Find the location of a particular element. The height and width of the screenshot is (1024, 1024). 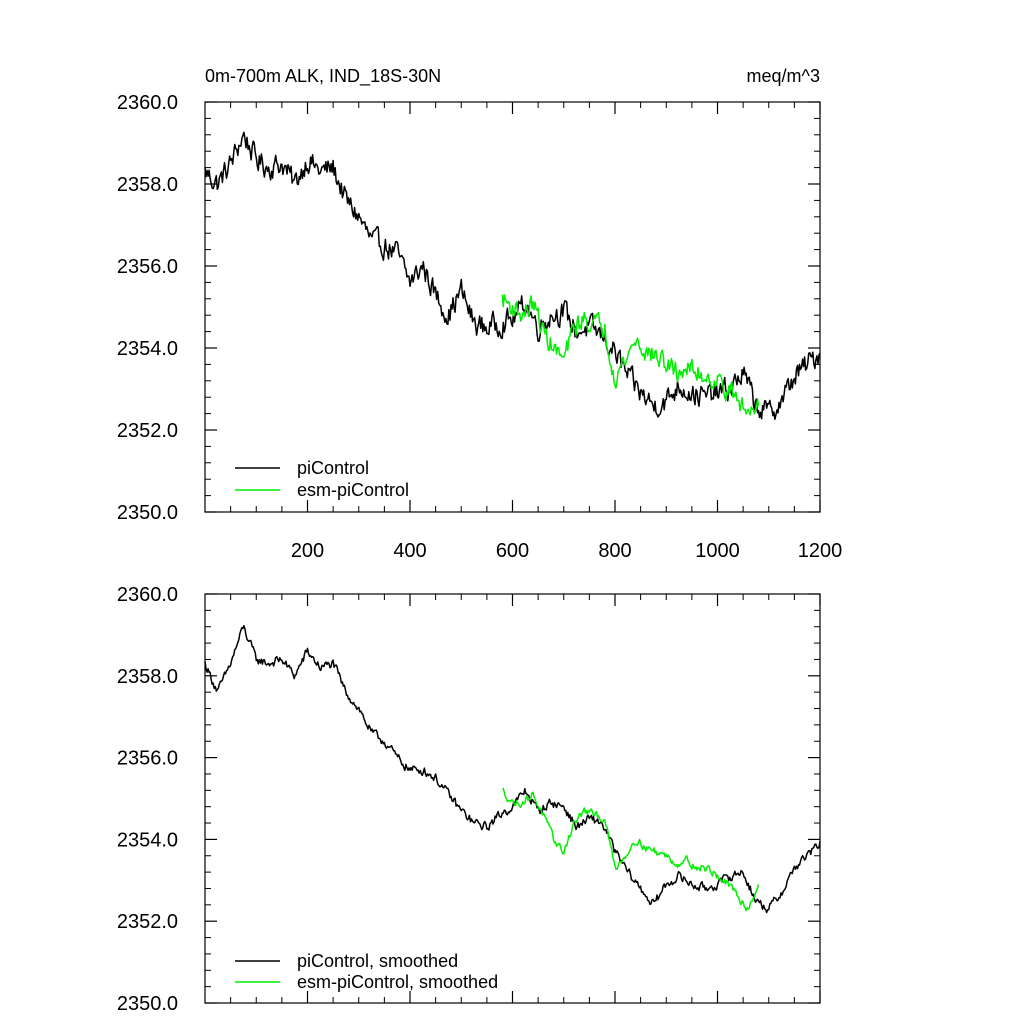

x-tick-label: 600 is located at coordinates (512, 551).